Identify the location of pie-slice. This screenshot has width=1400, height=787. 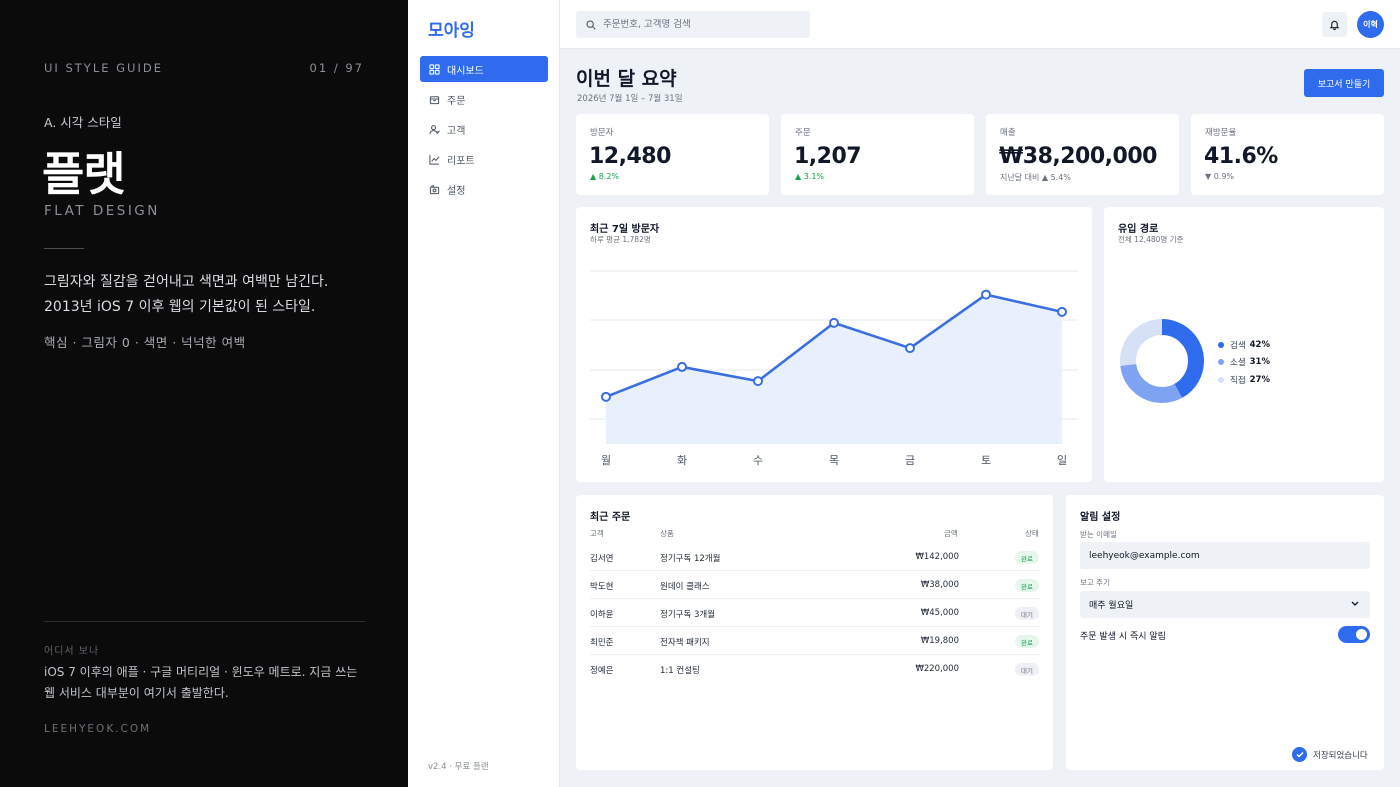
(1162, 361).